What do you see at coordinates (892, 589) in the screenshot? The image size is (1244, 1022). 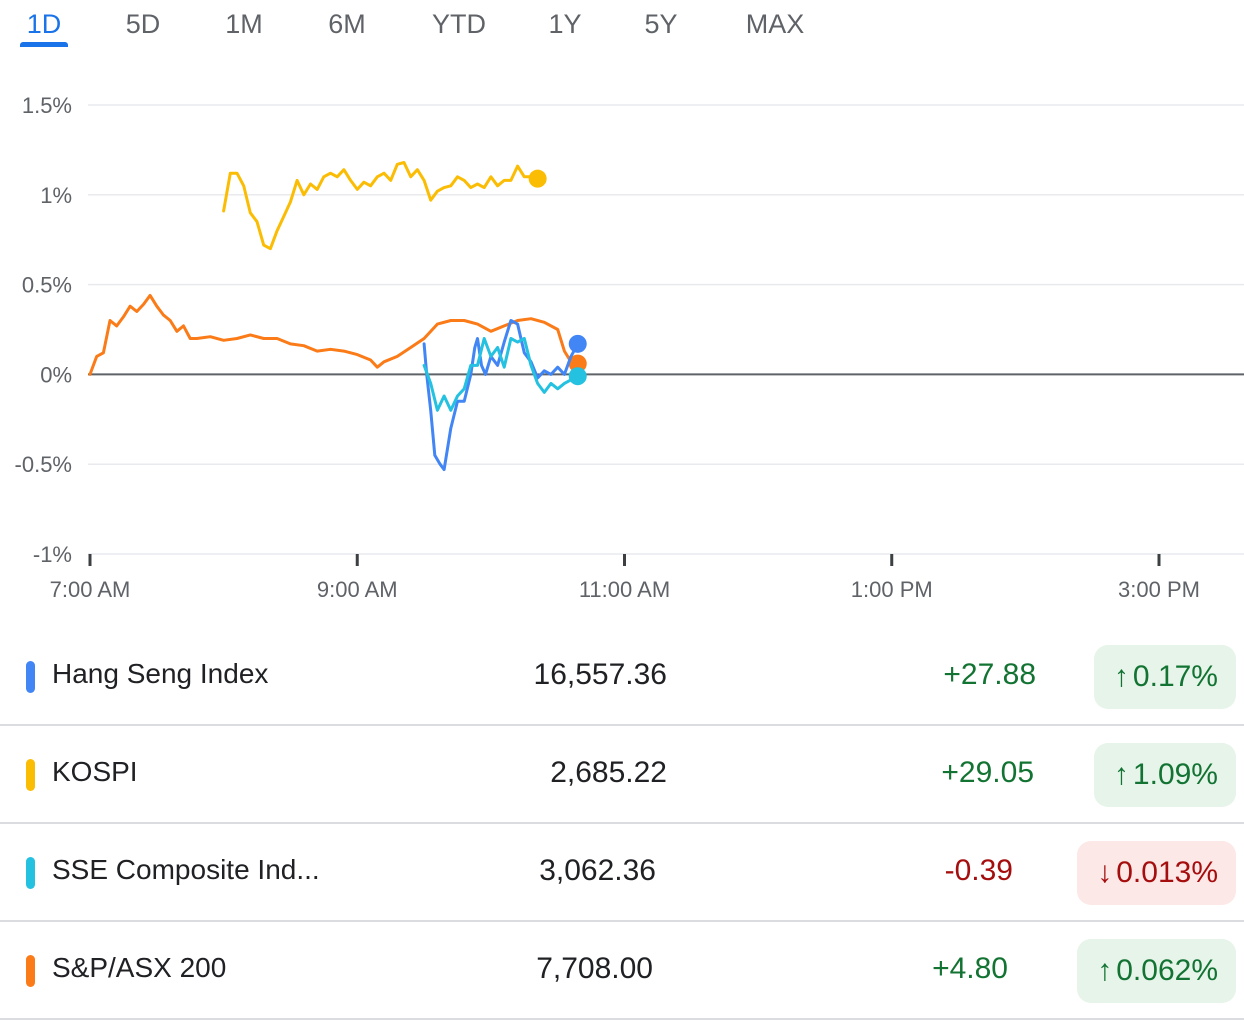 I see `x-tick-label: 1:00 PM` at bounding box center [892, 589].